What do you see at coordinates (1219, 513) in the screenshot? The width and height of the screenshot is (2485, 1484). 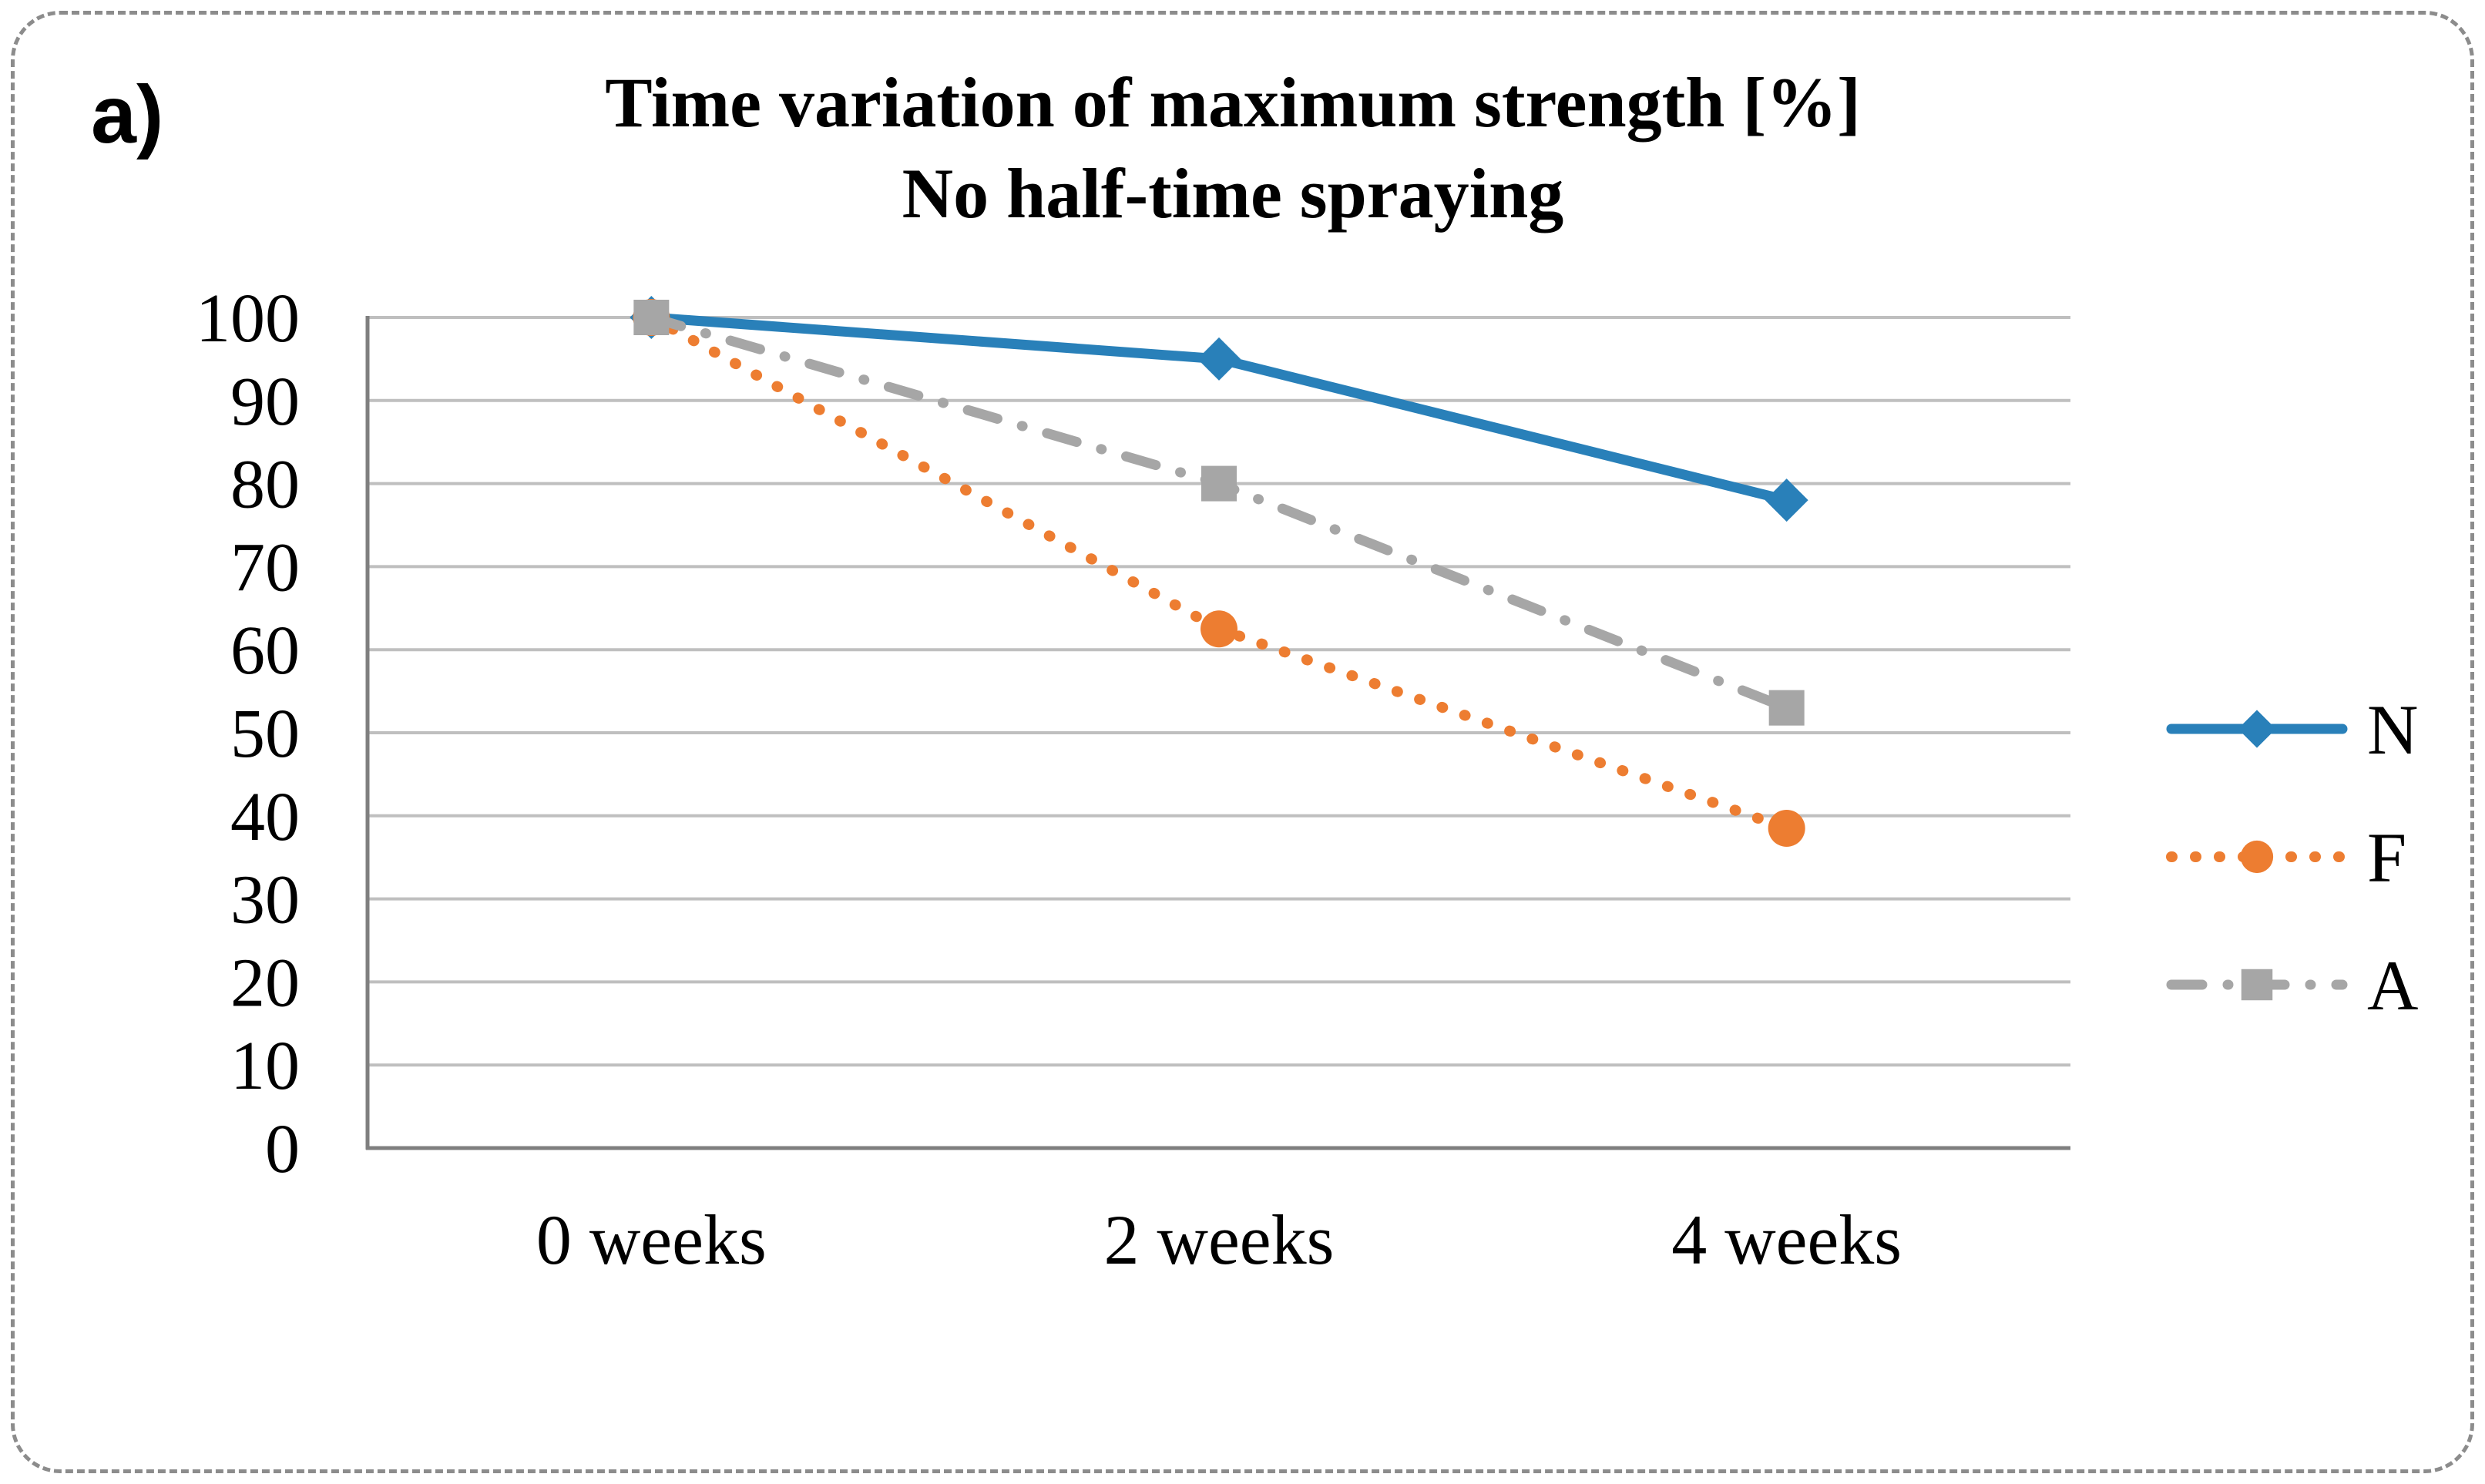 I see `series-A` at bounding box center [1219, 513].